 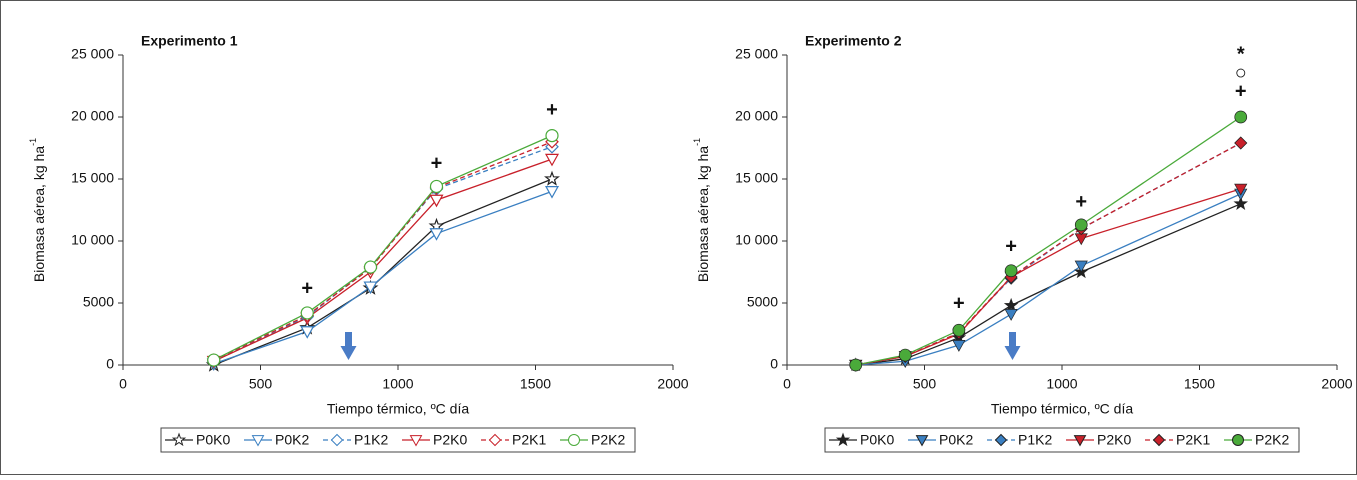 What do you see at coordinates (853, 41) in the screenshot?
I see `chart-title: Experimento 2` at bounding box center [853, 41].